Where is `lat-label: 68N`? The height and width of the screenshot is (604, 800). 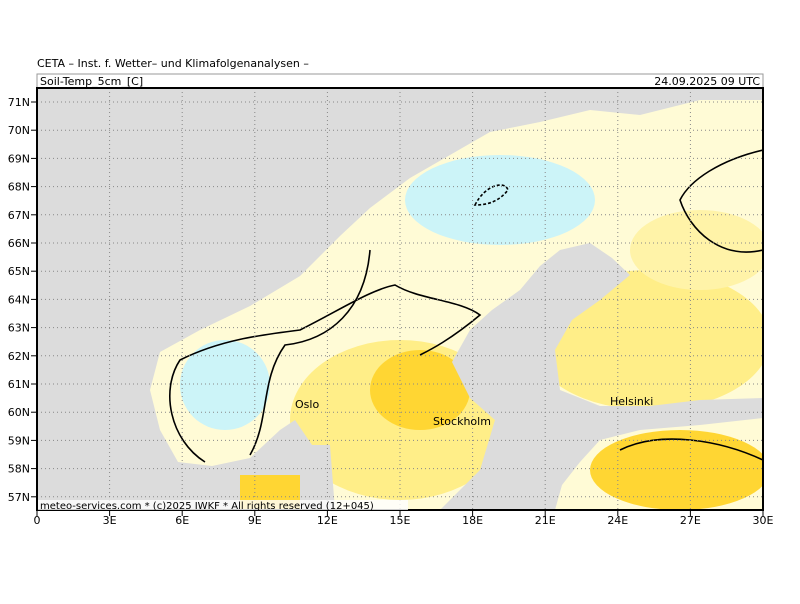 lat-label: 68N is located at coordinates (19, 187).